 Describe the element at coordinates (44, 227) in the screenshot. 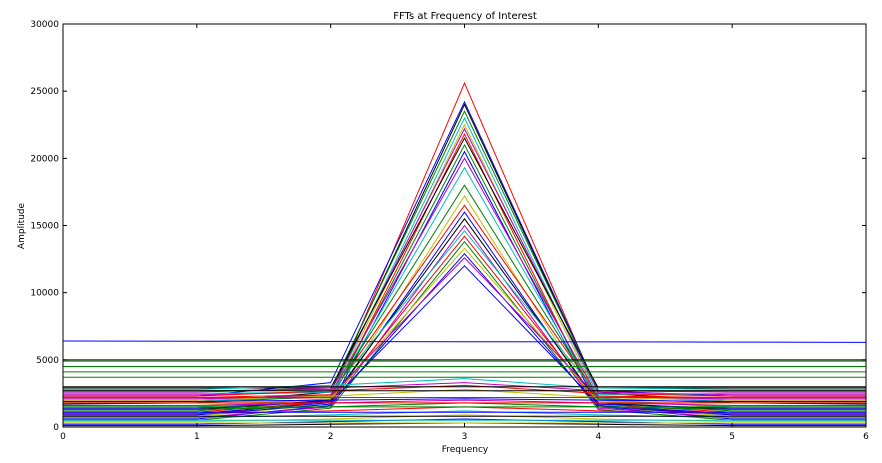

I see `y-tick-label: 15000` at that location.